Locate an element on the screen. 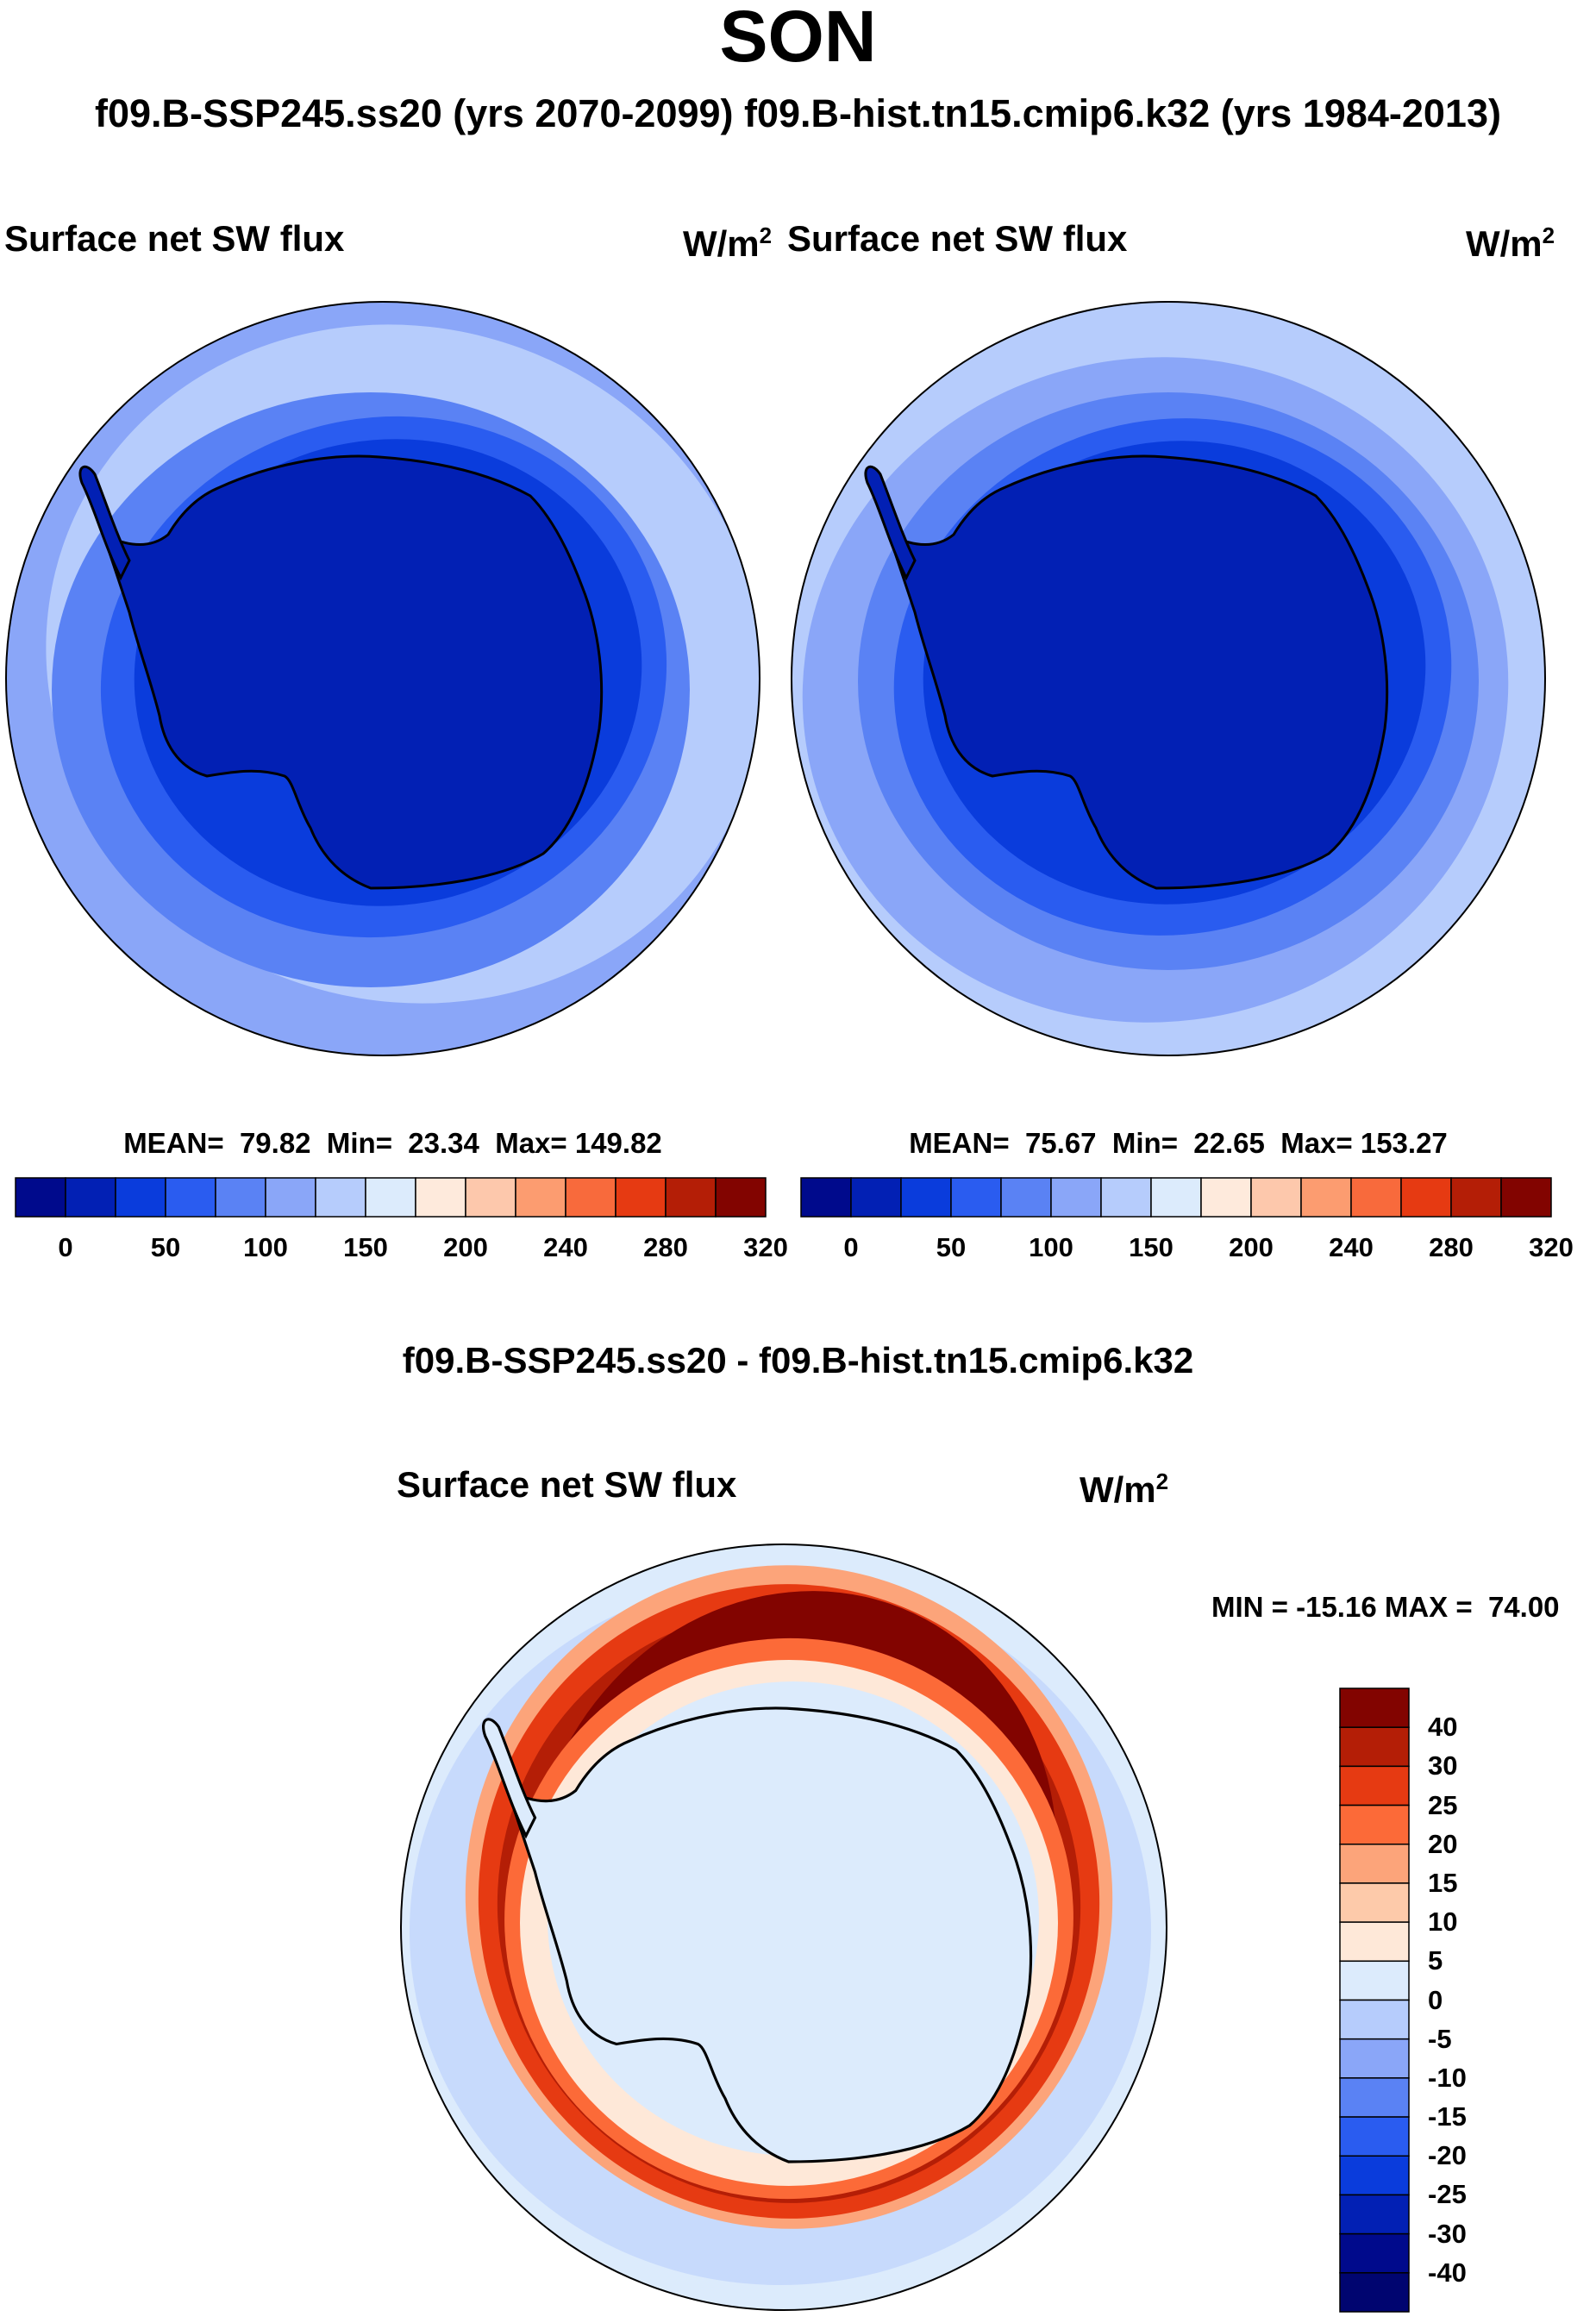 The image size is (1596, 2323). colorbar-tick-label: -25 is located at coordinates (1447, 2194).